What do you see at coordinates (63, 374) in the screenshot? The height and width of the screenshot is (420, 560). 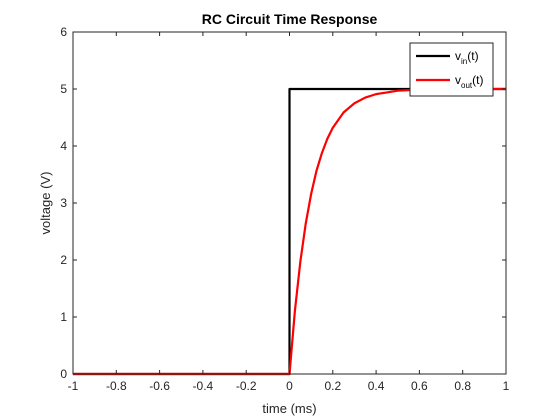 I see `y-tick-label: 0` at bounding box center [63, 374].